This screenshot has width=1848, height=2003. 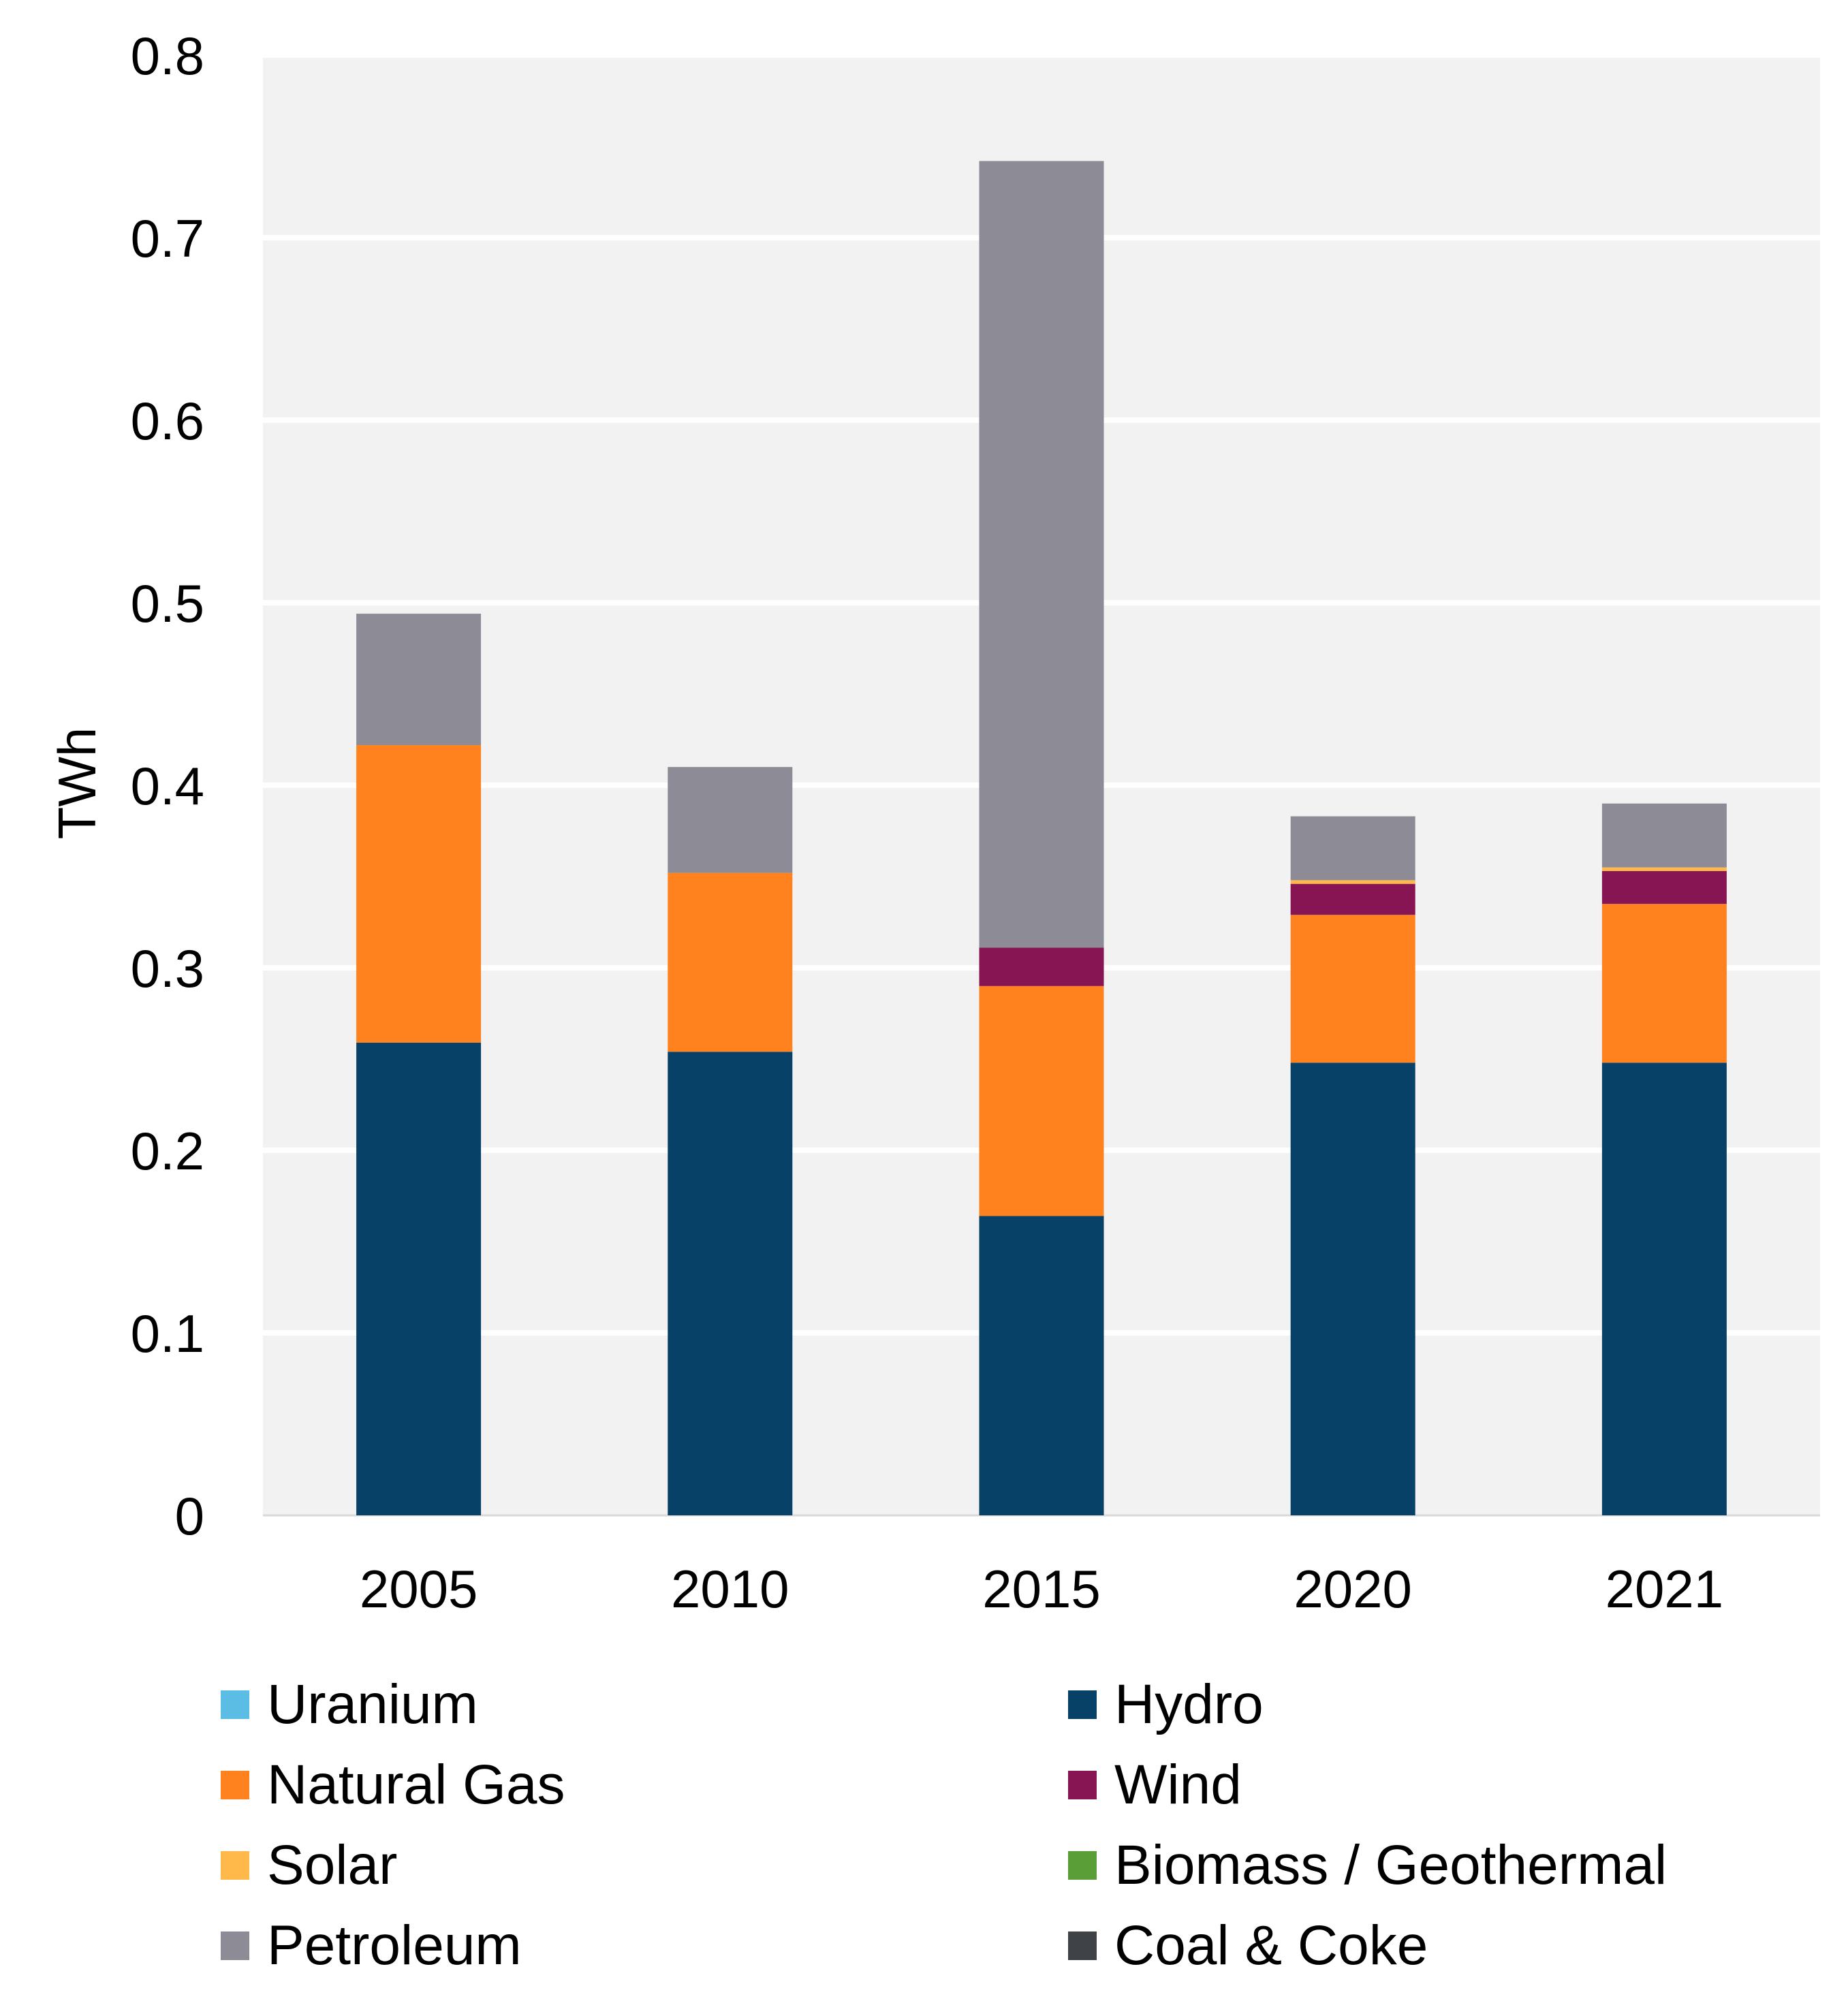 I want to click on bar-segment-wind-2020, so click(x=1352, y=899).